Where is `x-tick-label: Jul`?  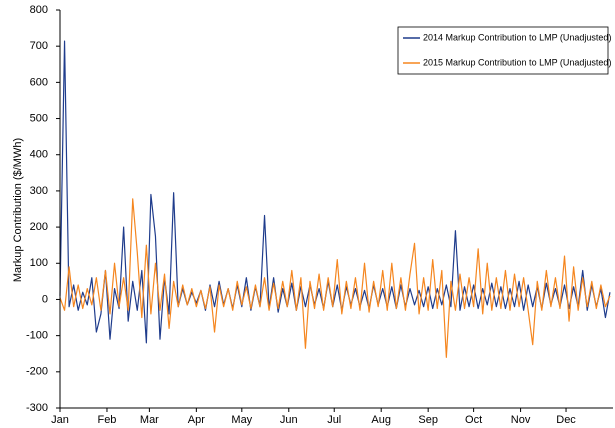
x-tick-label: Jul is located at coordinates (334, 420).